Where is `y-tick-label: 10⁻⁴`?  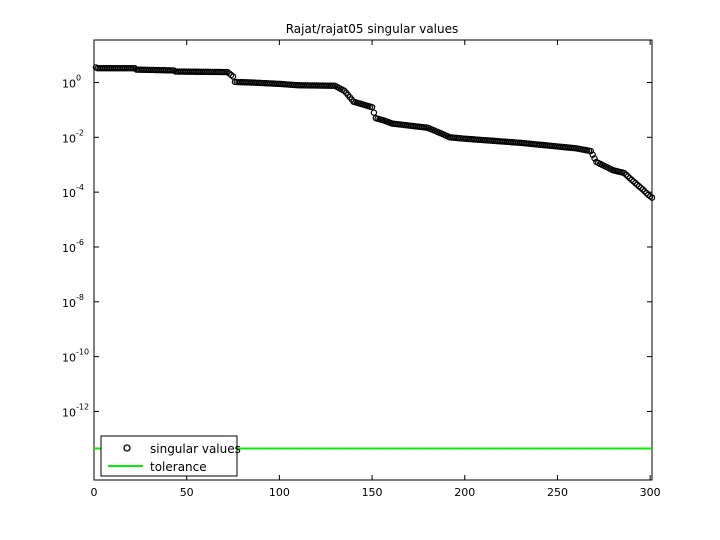
y-tick-label: 10⁻⁴ is located at coordinates (73, 191).